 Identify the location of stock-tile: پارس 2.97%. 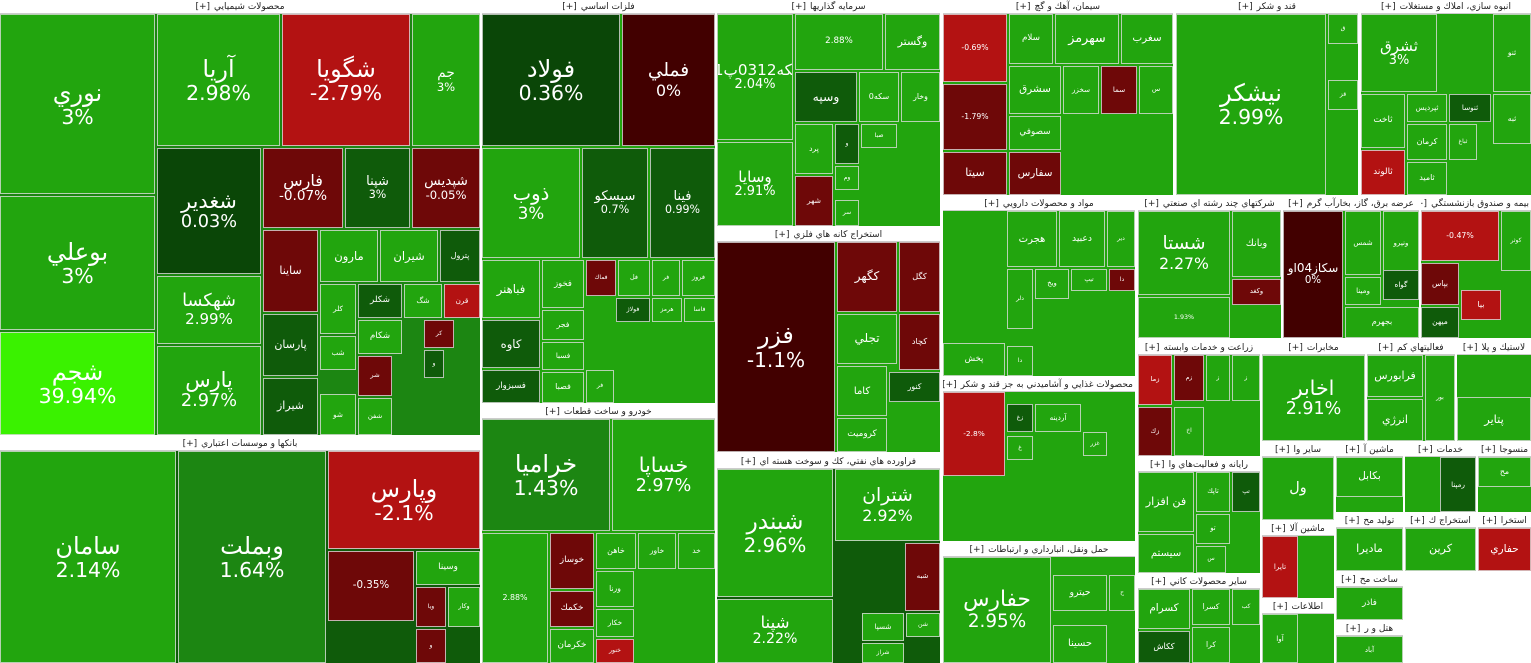
(209, 390).